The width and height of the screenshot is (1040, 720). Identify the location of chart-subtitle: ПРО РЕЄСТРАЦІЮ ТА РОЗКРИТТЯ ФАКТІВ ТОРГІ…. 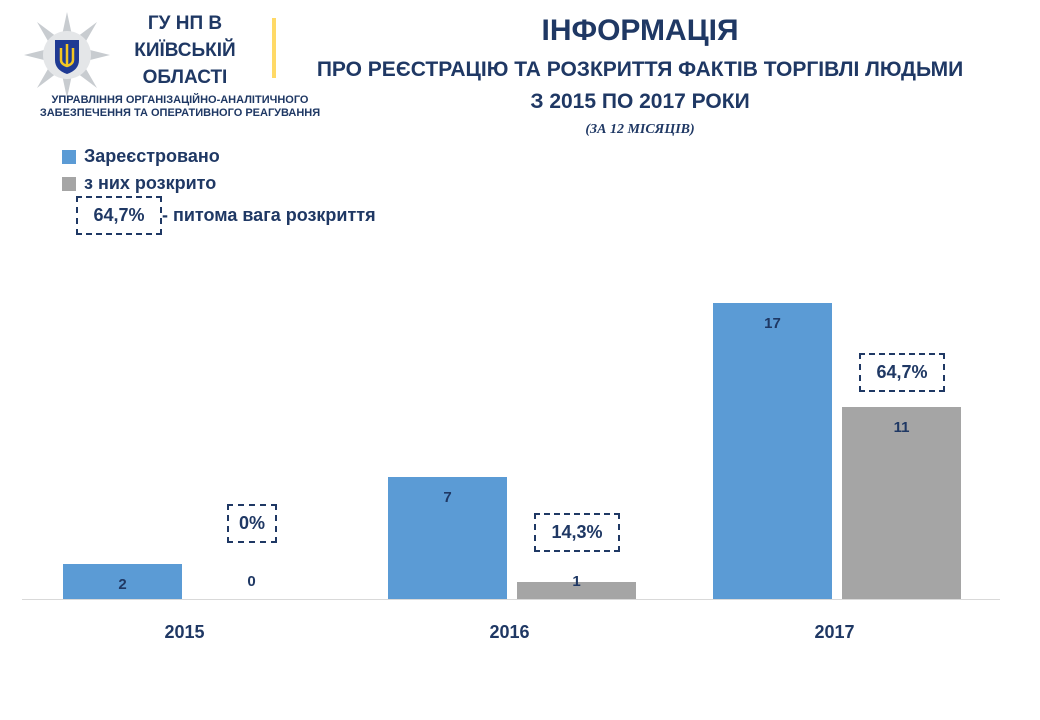
(640, 69).